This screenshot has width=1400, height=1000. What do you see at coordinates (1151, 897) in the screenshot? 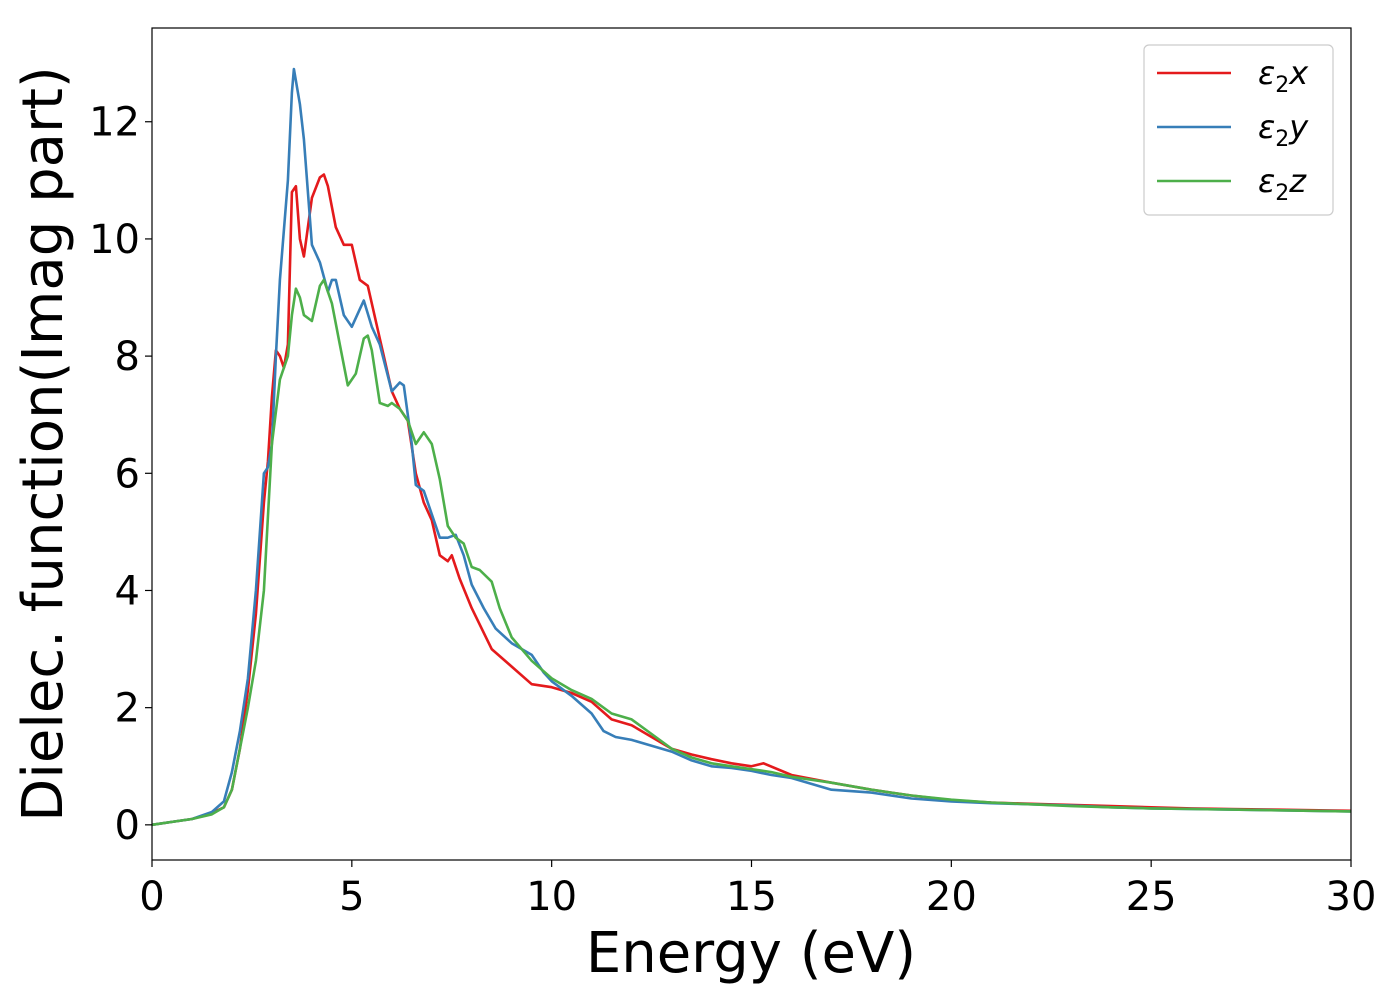
I see `x-tick-label: 25` at bounding box center [1151, 897].